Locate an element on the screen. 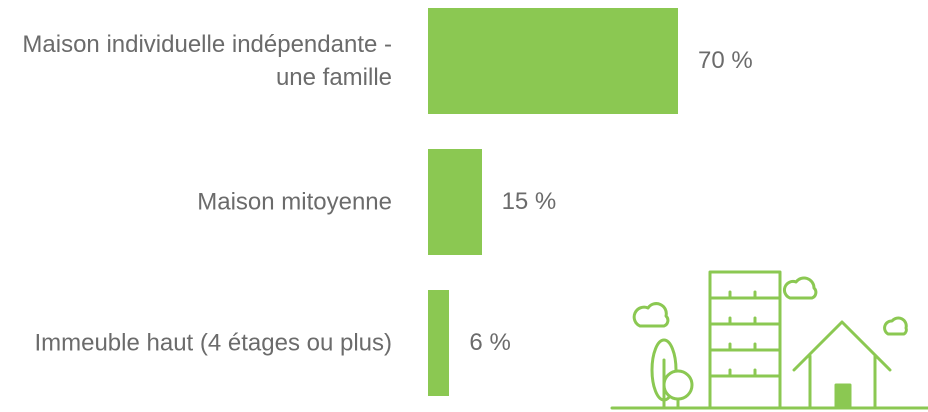 The width and height of the screenshot is (928, 412). tower is located at coordinates (745, 340).